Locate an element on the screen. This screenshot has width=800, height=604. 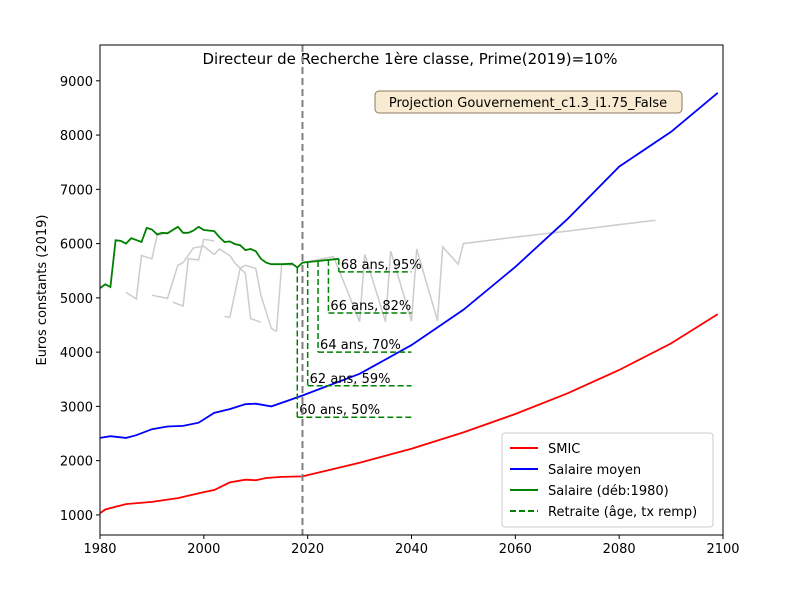
legend-label: Retraite (âge, tx remp) is located at coordinates (622, 512).